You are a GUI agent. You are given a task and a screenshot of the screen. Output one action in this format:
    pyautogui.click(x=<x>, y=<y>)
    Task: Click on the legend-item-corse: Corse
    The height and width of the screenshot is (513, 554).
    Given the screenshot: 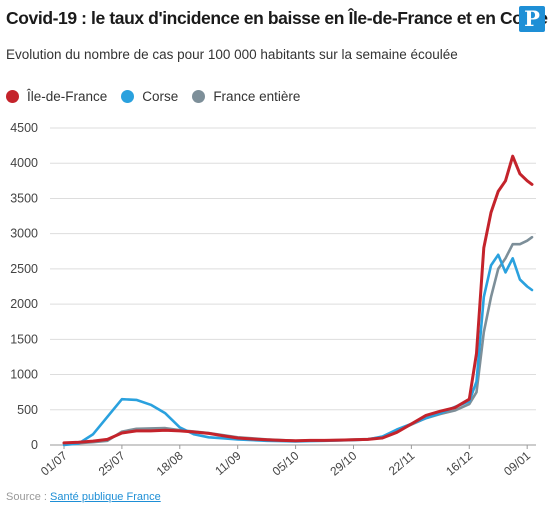 What is the action you would take?
    pyautogui.click(x=149, y=96)
    